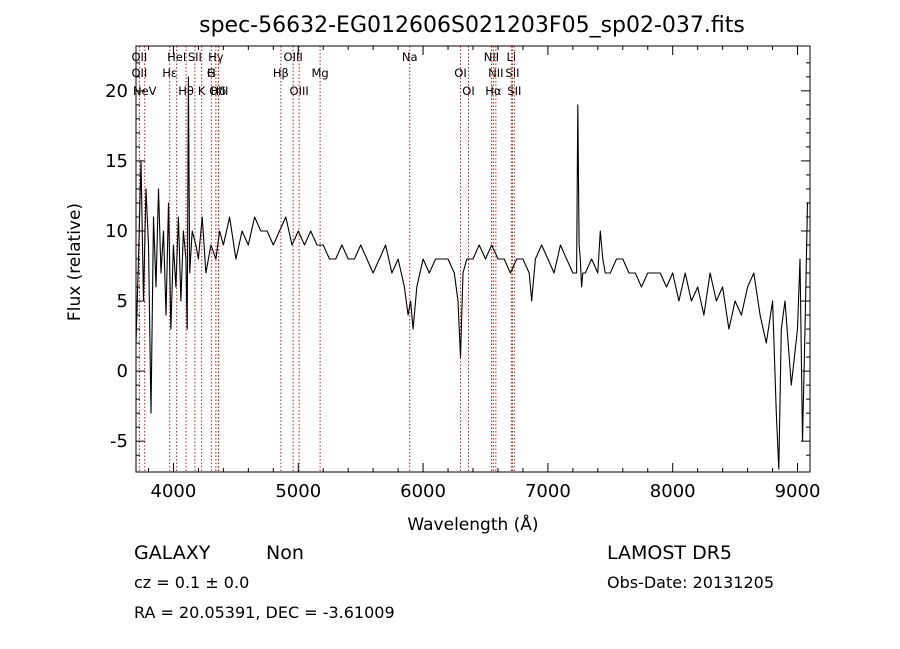 Image resolution: width=900 pixels, height=649 pixels. Describe the element at coordinates (493, 91) in the screenshot. I see `line-marker-label: Hα` at that location.